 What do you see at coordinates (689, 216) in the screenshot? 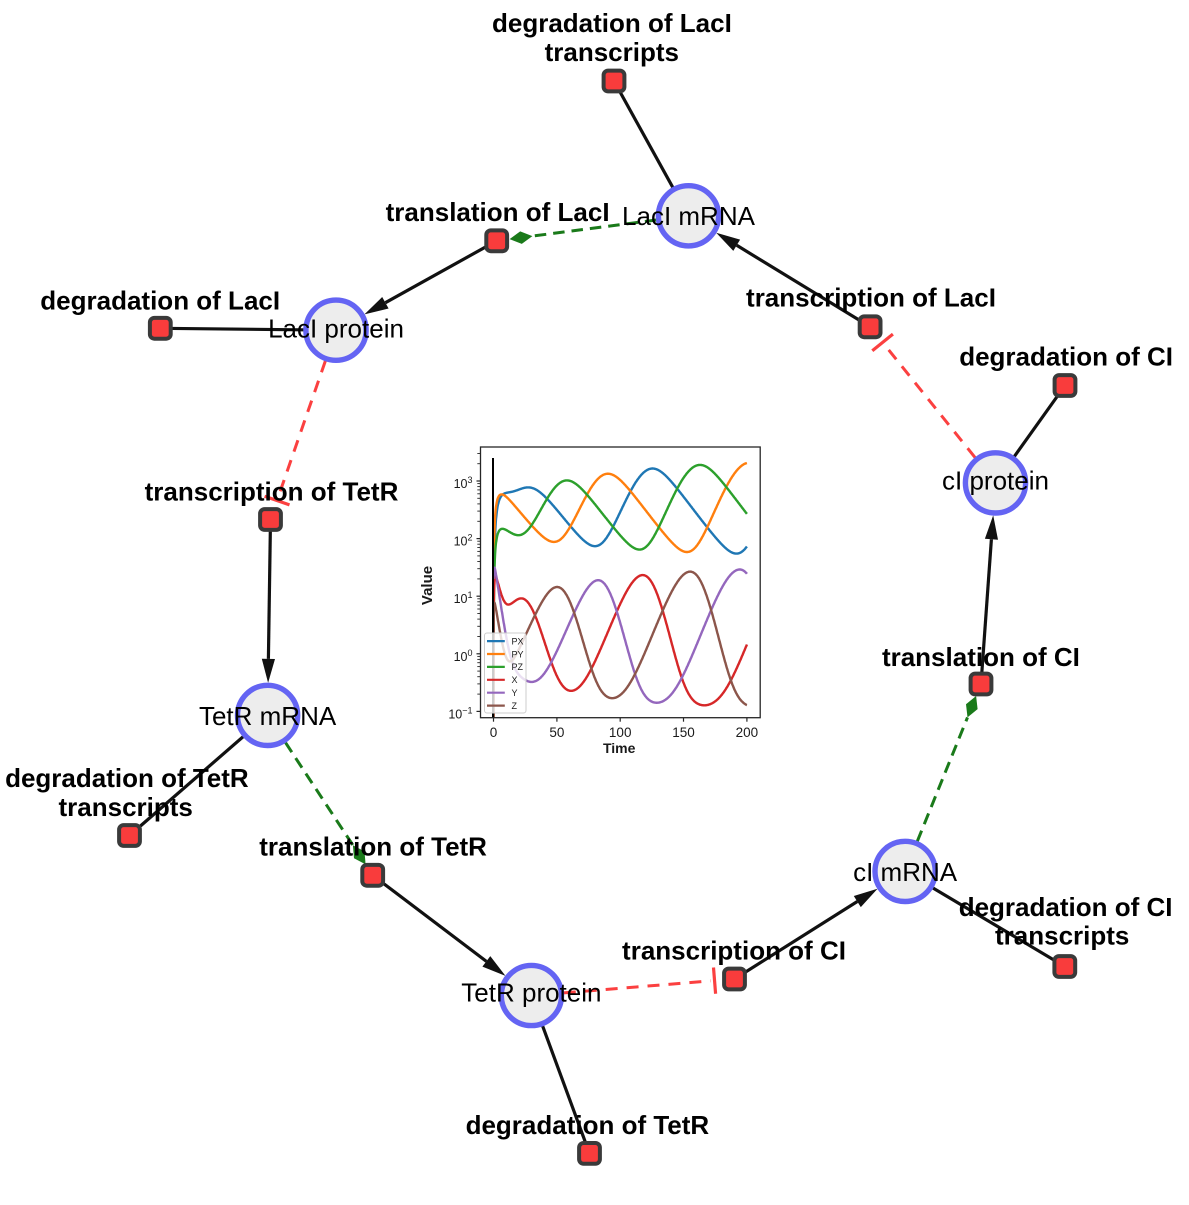
I see `svg-text: LacI mRNA` at bounding box center [689, 216].